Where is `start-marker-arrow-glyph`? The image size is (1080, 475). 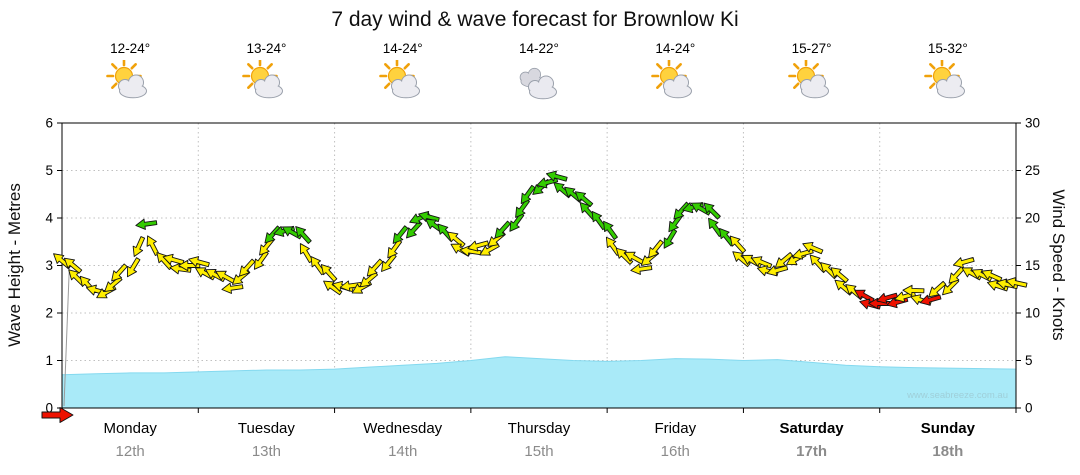
start-marker-arrow-glyph is located at coordinates (57, 415).